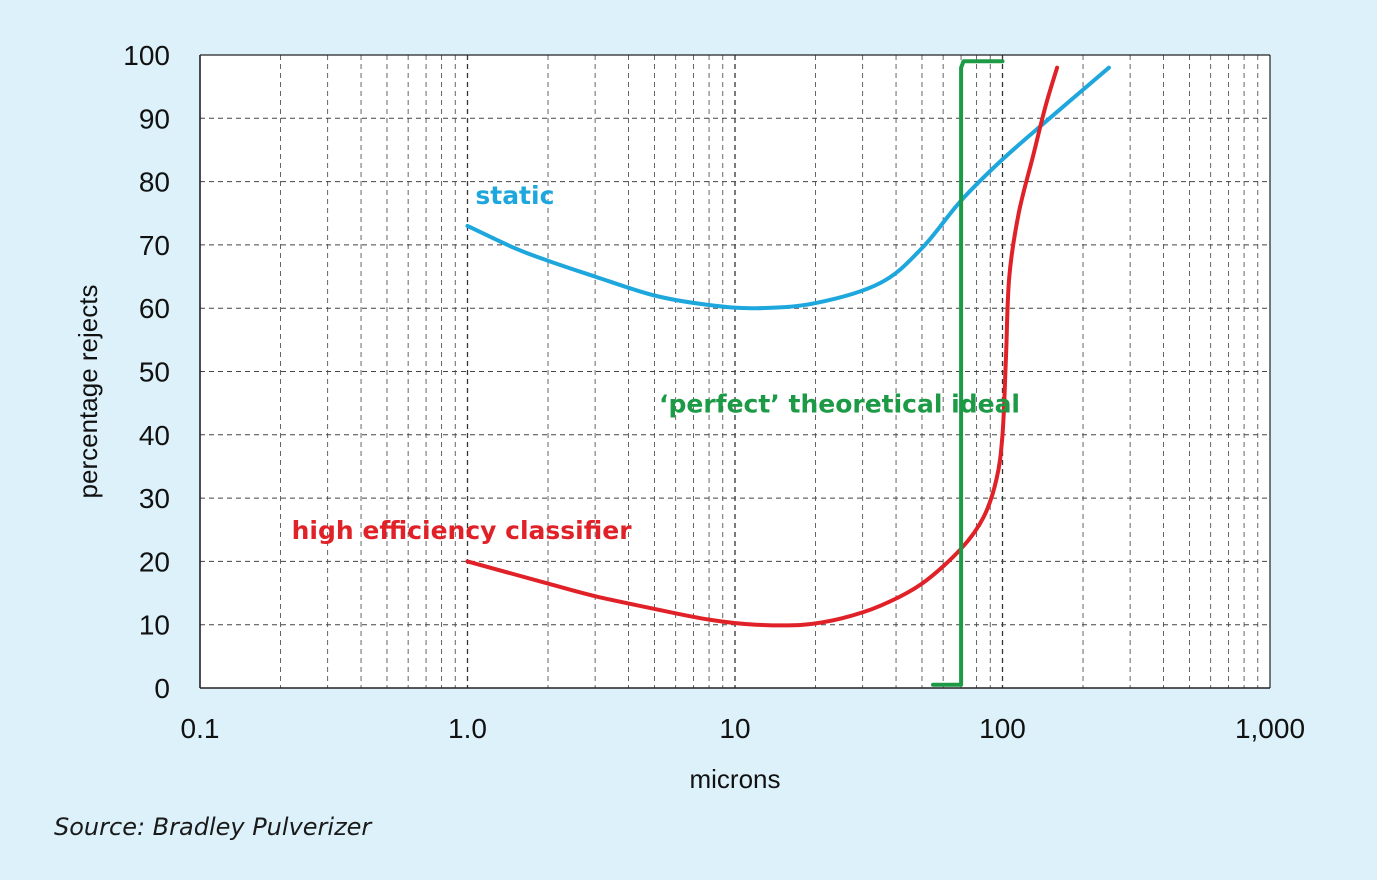  What do you see at coordinates (467, 728) in the screenshot?
I see `x-tick-label: 1.0` at bounding box center [467, 728].